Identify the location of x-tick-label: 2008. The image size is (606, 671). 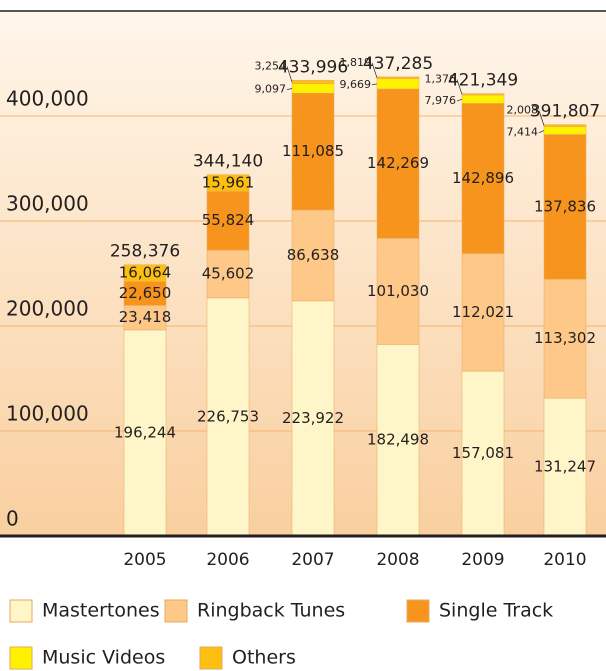
(397, 560).